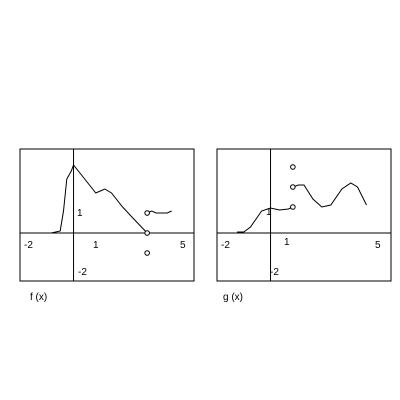 This screenshot has width=400, height=400. I want to click on g-x-tick-5: 5, so click(378, 245).